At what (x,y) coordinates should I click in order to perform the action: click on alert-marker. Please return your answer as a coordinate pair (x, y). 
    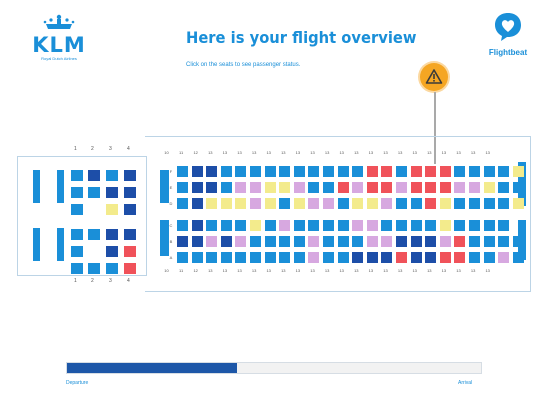
    Looking at the image, I should click on (434, 77).